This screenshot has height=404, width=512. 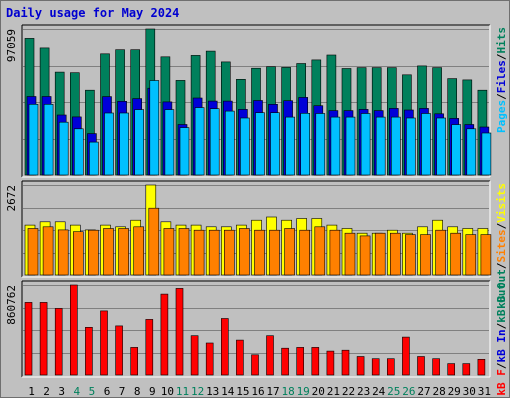 What do you see at coordinates (501, 116) in the screenshot?
I see `legend-part: Pages` at bounding box center [501, 116].